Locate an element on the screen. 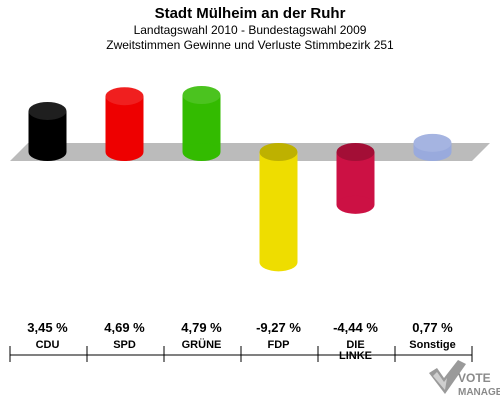 This screenshot has height=400, width=500. bar-cdu is located at coordinates (47, 131).